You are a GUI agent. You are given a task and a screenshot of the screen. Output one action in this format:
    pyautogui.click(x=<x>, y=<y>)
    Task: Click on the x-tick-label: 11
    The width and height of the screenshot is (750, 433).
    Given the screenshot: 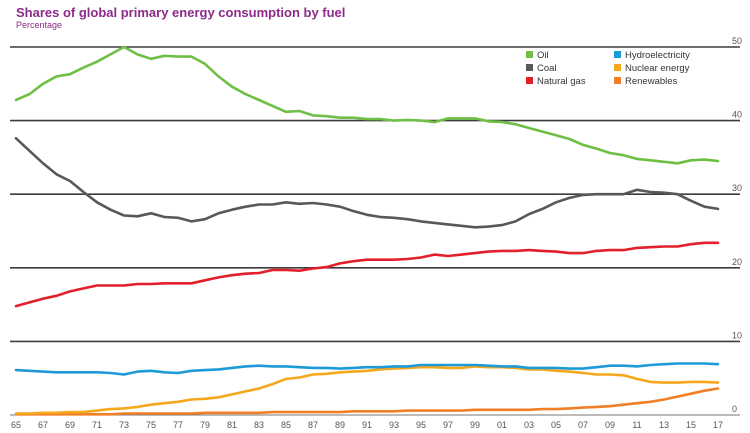 What is the action you would take?
    pyautogui.click(x=636, y=425)
    